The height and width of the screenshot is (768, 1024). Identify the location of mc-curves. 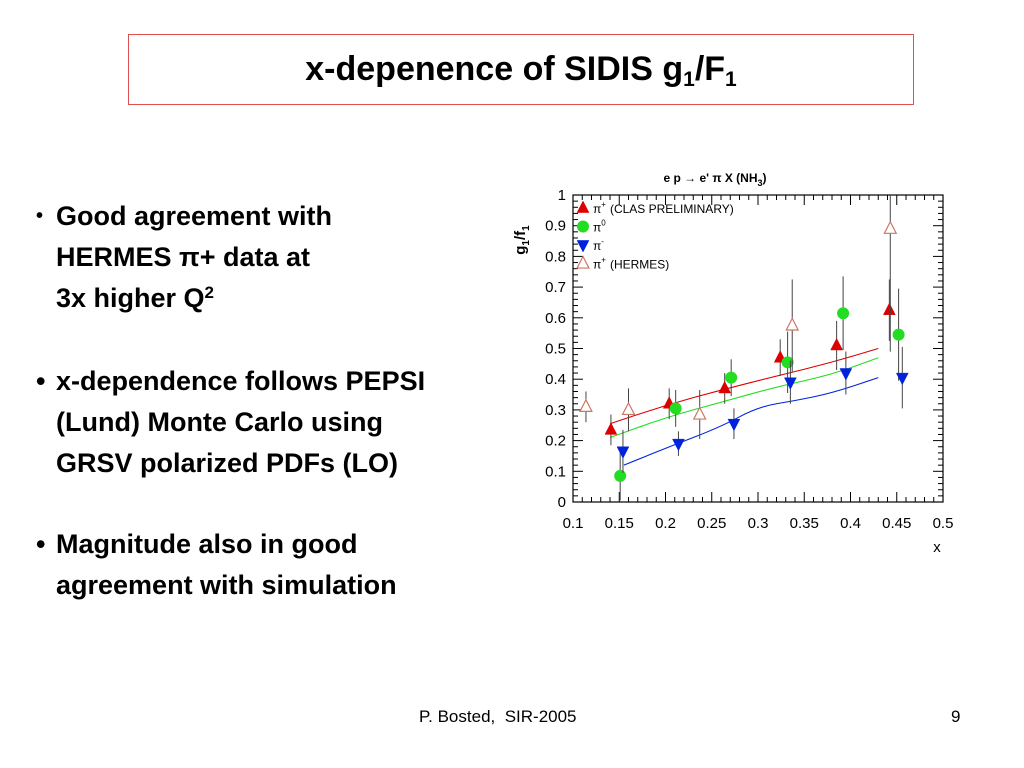
(744, 406).